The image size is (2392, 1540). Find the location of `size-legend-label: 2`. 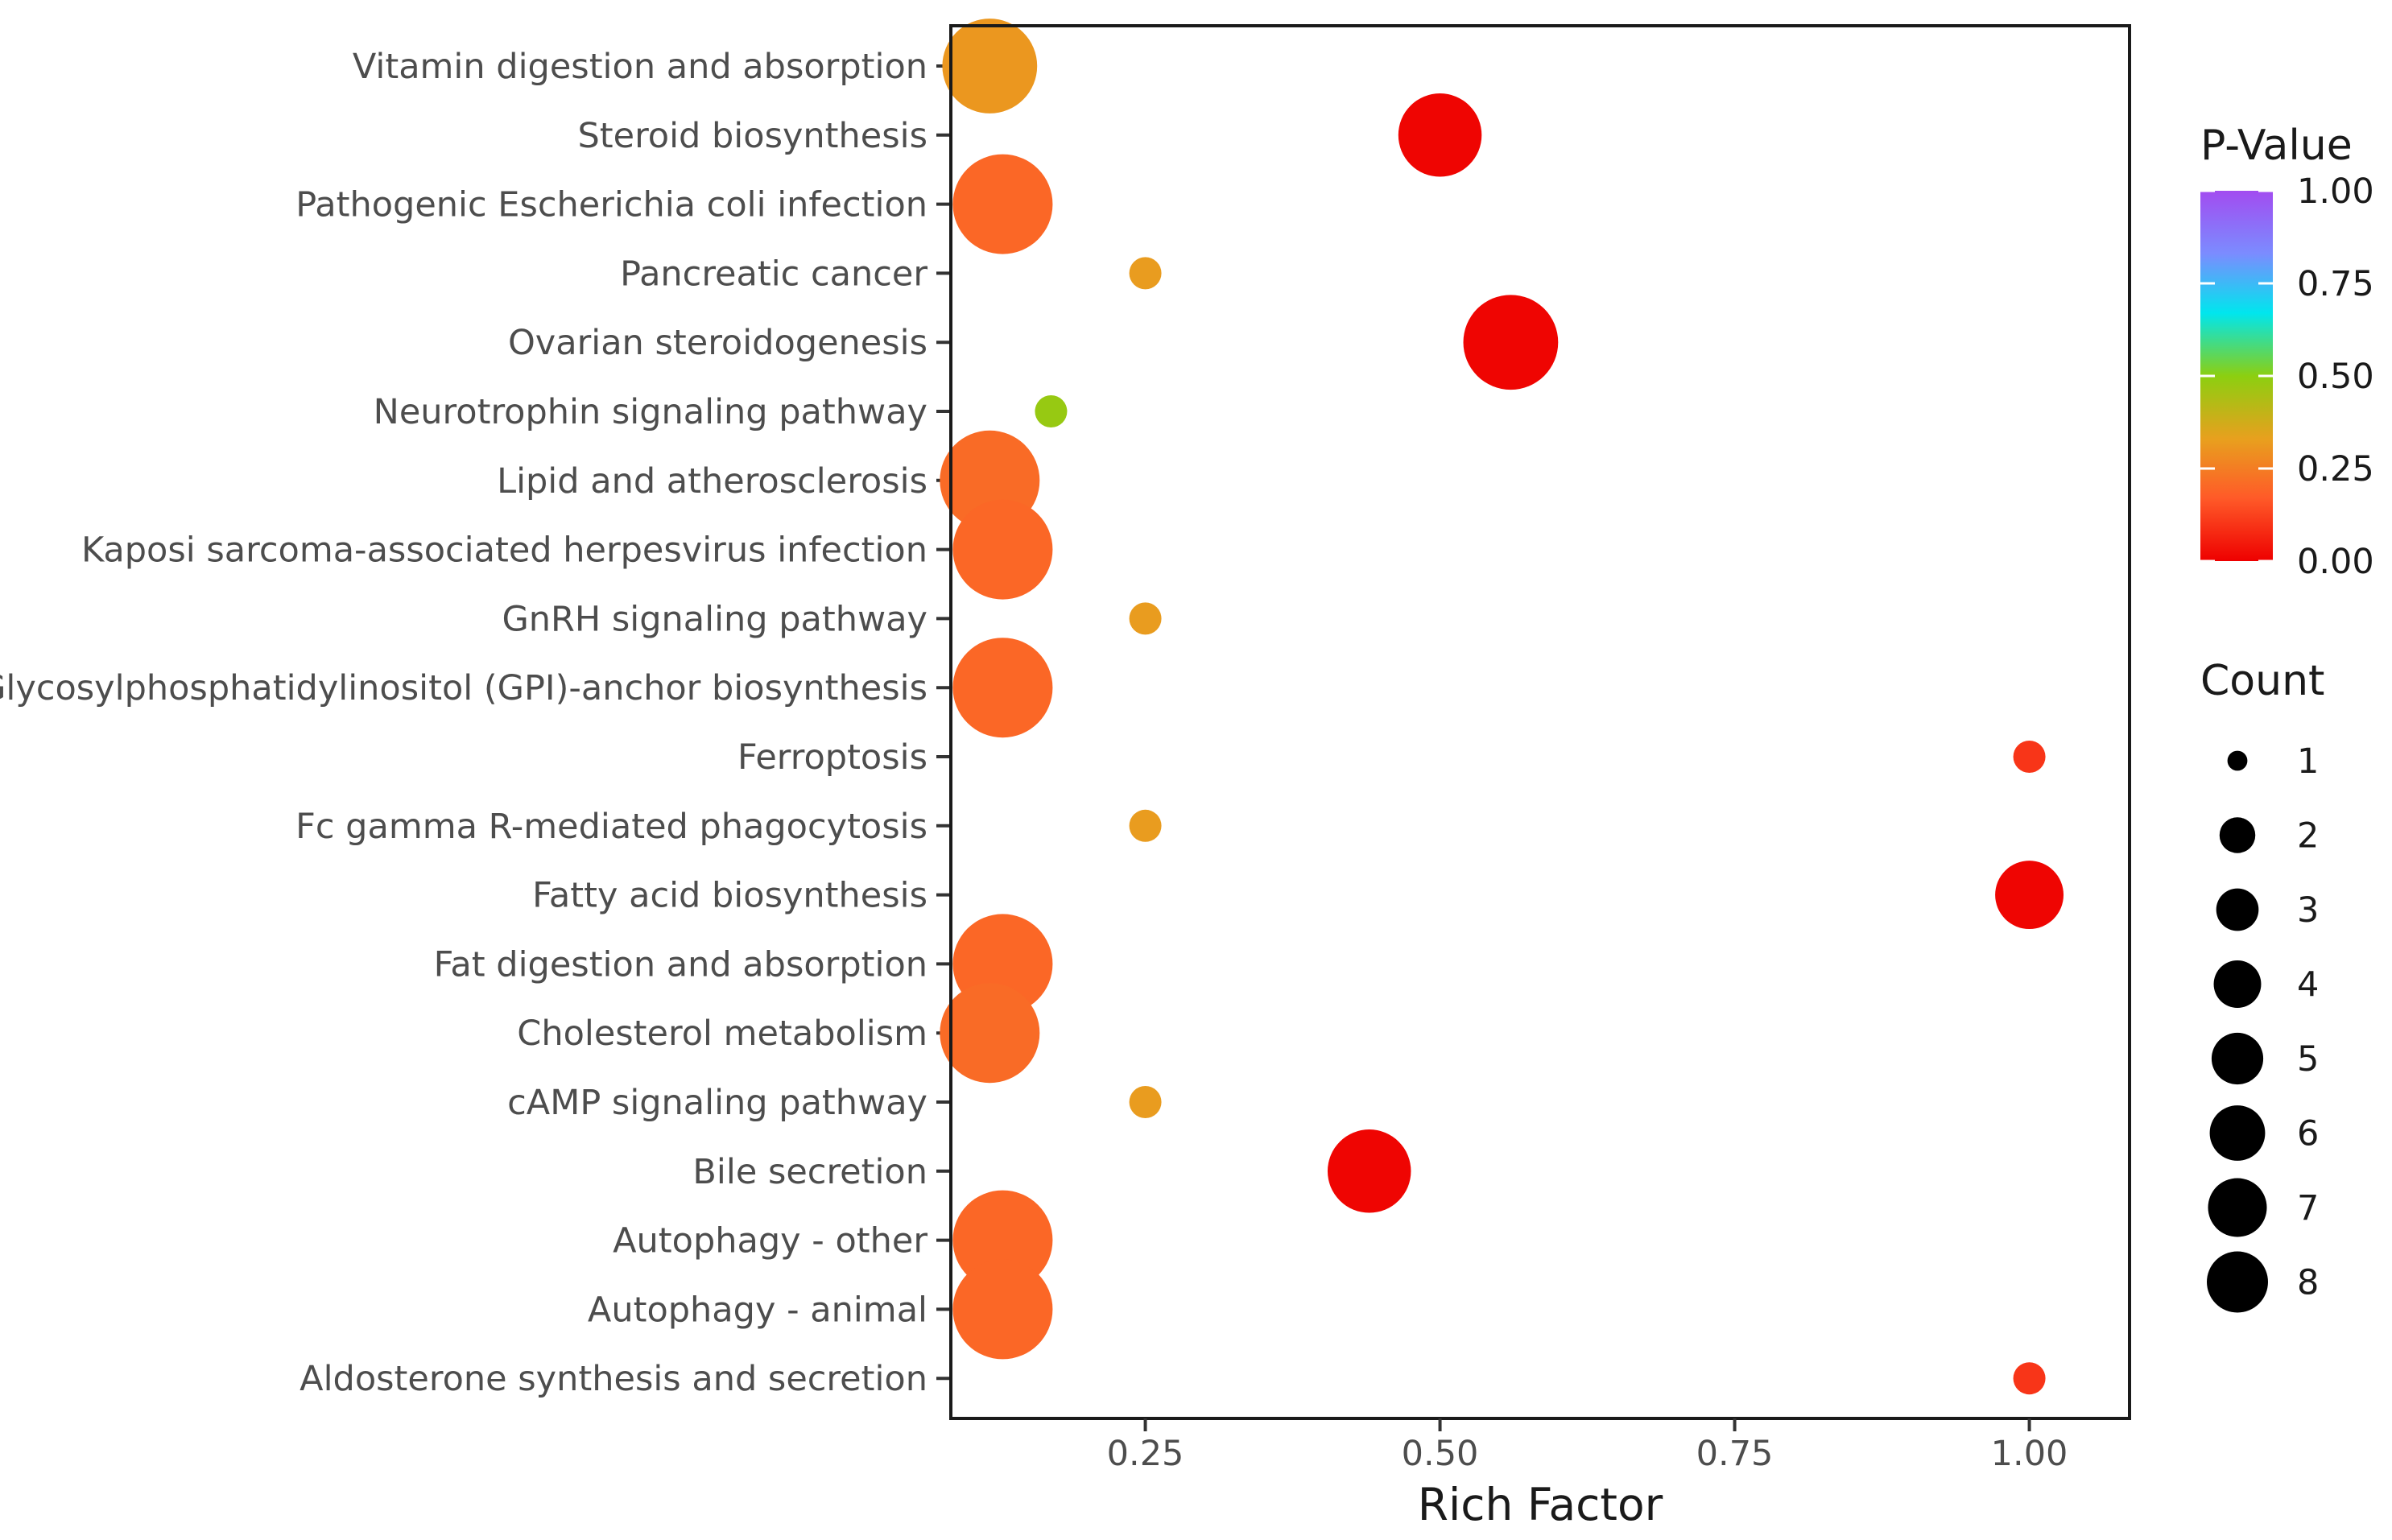

size-legend-label: 2 is located at coordinates (2308, 836).